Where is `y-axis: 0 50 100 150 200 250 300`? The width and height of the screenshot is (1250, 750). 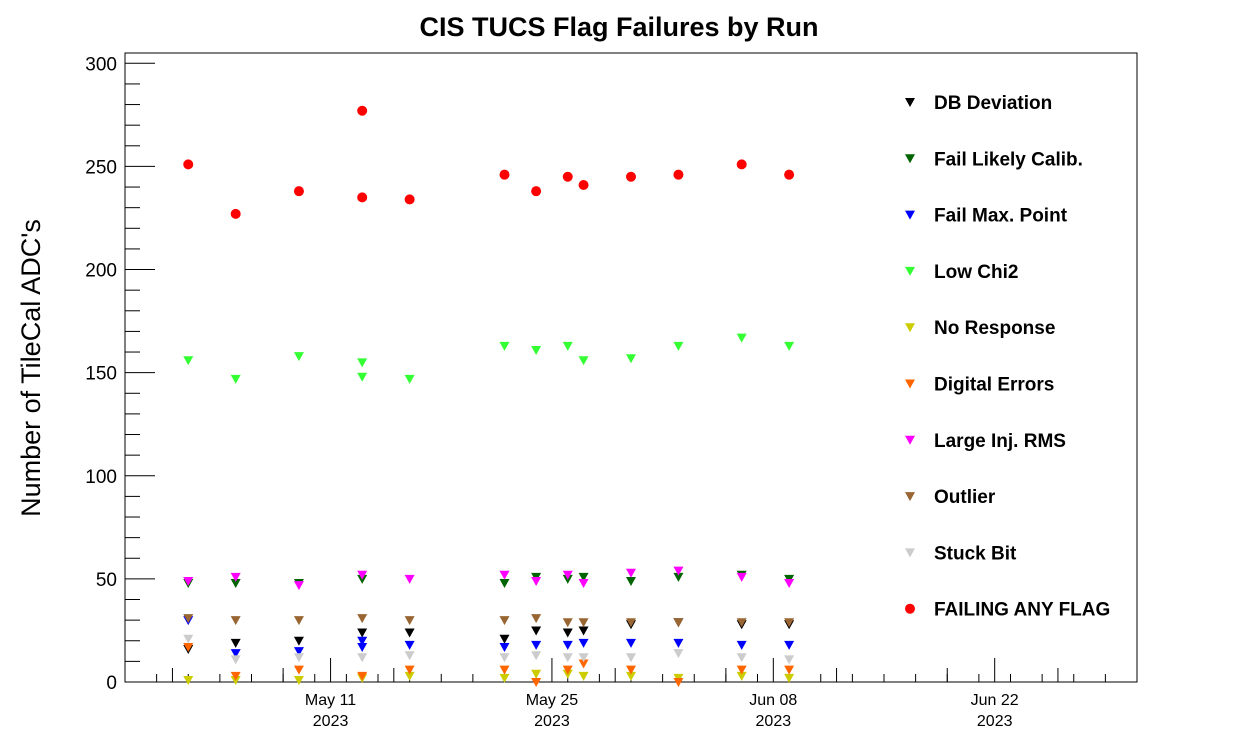 y-axis: 0 50 100 150 200 250 300 is located at coordinates (120, 374).